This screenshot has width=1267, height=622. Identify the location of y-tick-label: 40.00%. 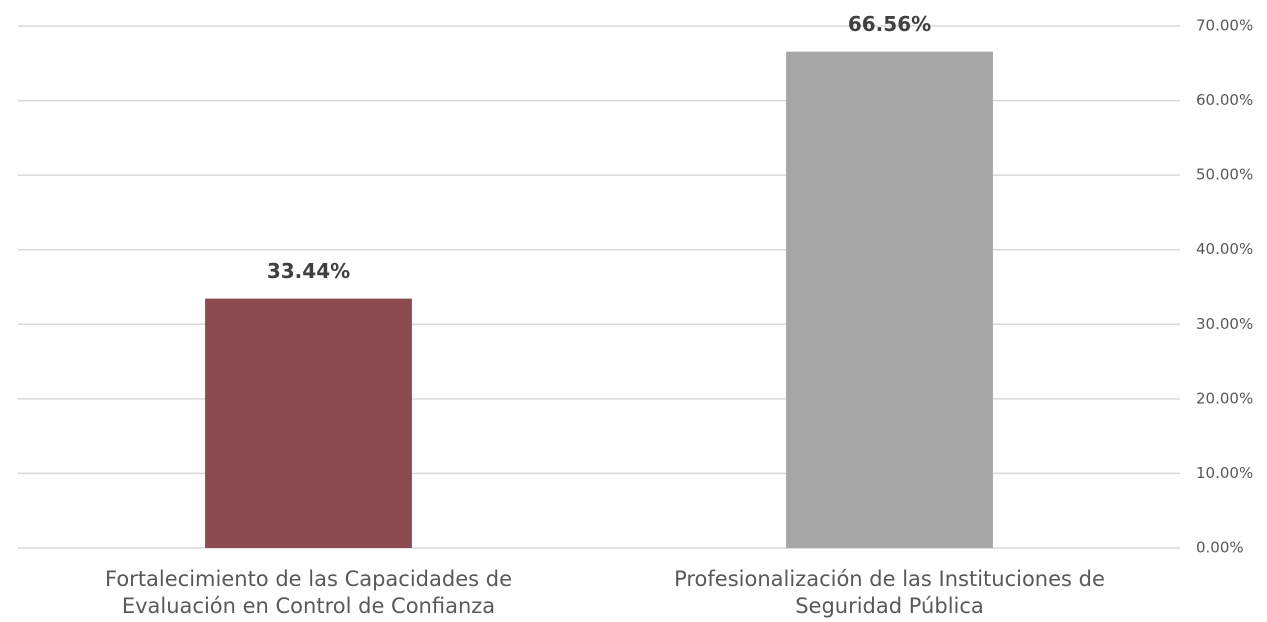
(1224, 249).